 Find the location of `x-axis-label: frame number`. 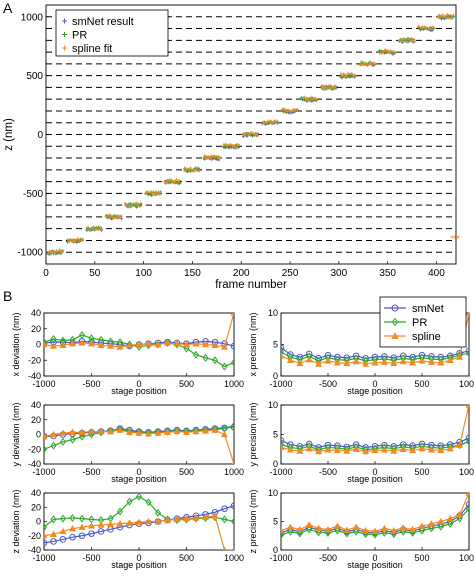

x-axis-label: frame number is located at coordinates (251, 285).